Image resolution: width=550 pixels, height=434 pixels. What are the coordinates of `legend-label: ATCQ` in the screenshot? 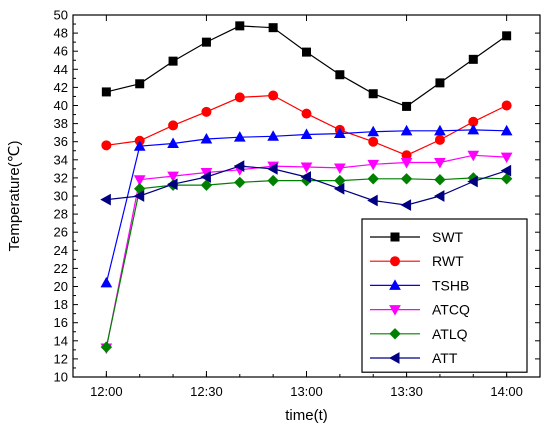 It's located at (451, 310).